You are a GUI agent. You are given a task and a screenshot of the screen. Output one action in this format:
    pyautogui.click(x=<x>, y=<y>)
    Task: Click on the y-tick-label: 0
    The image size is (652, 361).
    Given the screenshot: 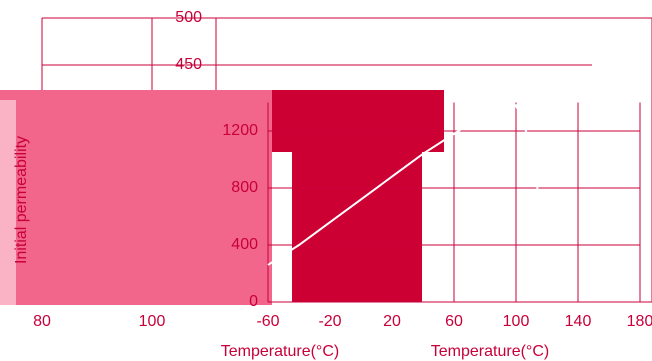 What is the action you would take?
    pyautogui.click(x=253, y=301)
    